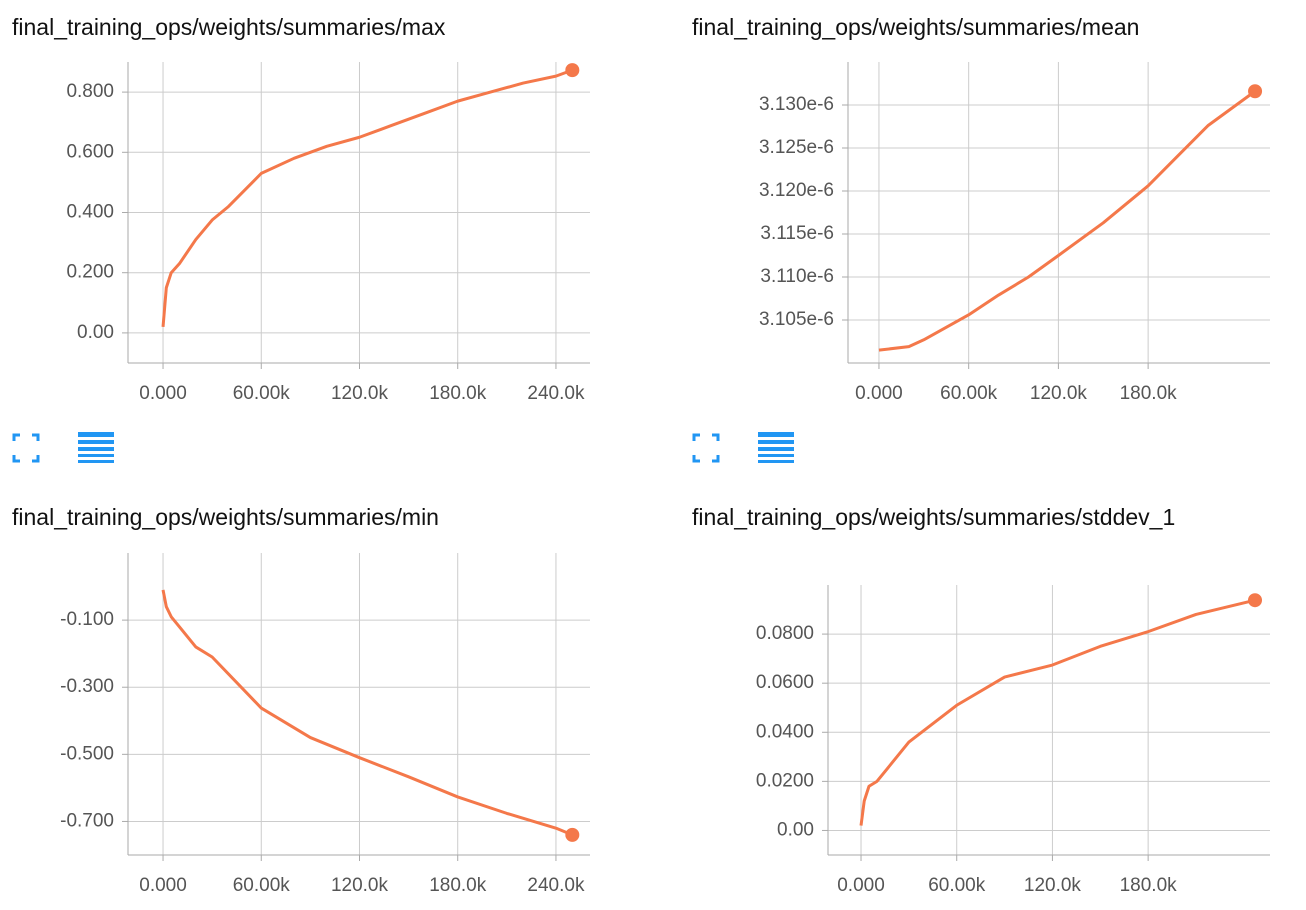 The image size is (1306, 910). Describe the element at coordinates (796, 104) in the screenshot. I see `y-tick-label: 3.130e-6` at that location.